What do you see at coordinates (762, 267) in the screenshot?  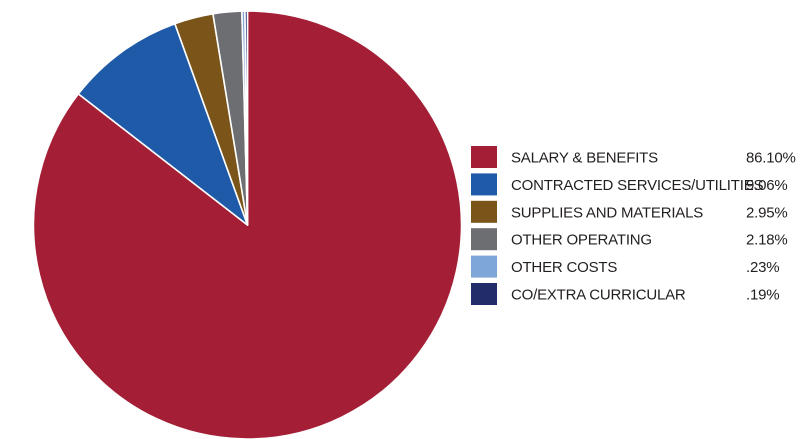 I see `legend-value-5: .23%` at bounding box center [762, 267].